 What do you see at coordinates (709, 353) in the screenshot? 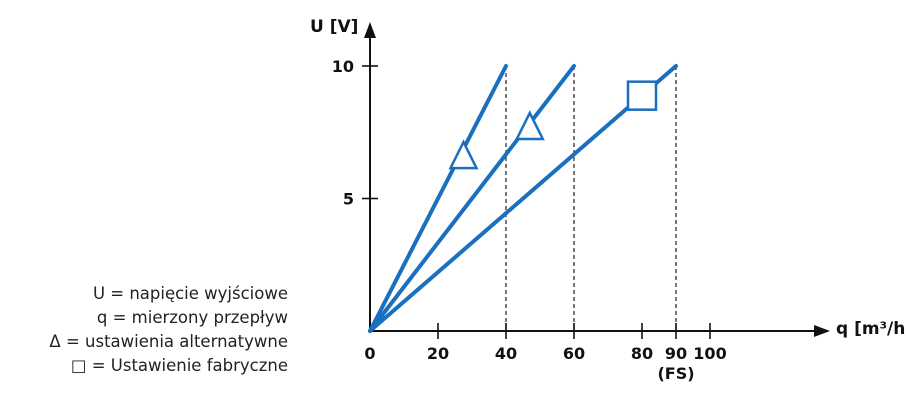
I see `x-tick-label-100: 100` at bounding box center [709, 353].